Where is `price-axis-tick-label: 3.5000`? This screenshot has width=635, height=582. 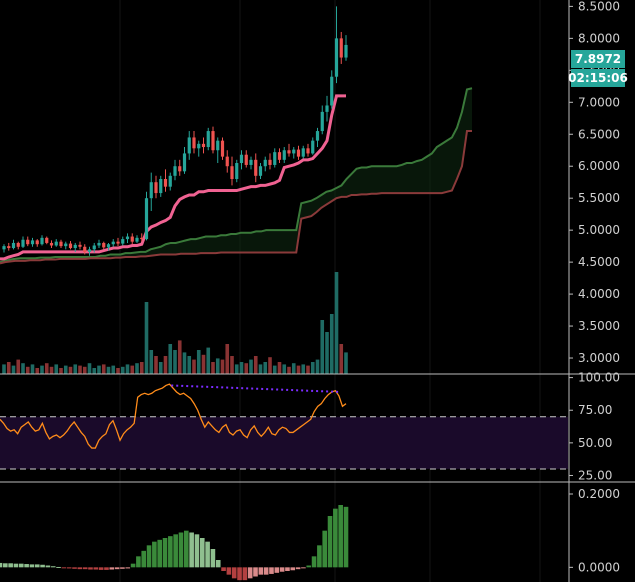 price-axis-tick-label: 3.5000 is located at coordinates (599, 326).